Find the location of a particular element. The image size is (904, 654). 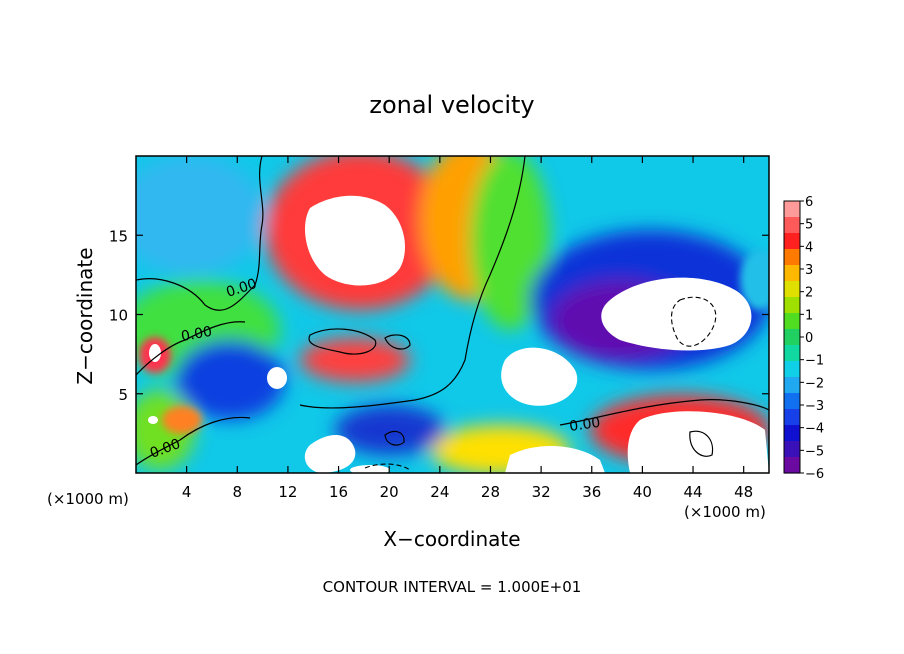

colorbar-tick-label: 3 is located at coordinates (809, 270).